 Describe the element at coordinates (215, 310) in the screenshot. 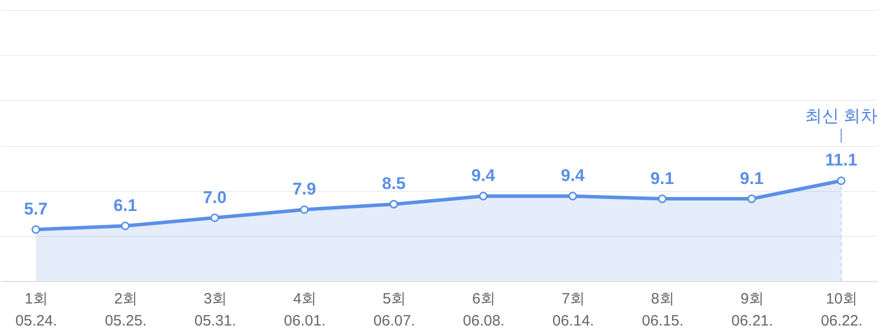

I see `x-tick-label: 3회 05.31.` at that location.